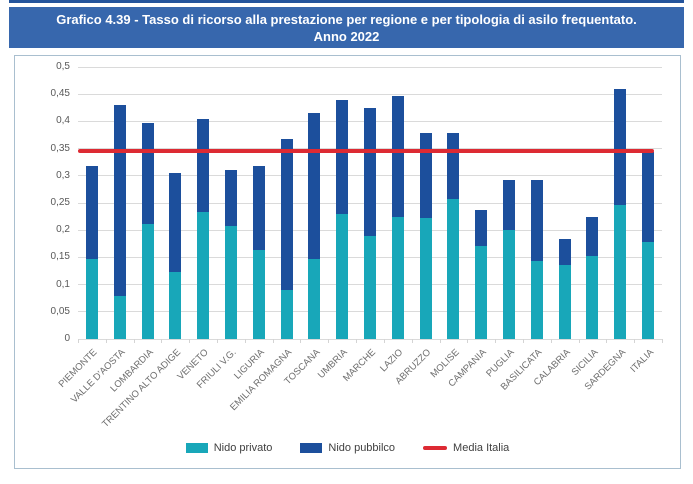  I want to click on bar-molise, so click(454, 203).